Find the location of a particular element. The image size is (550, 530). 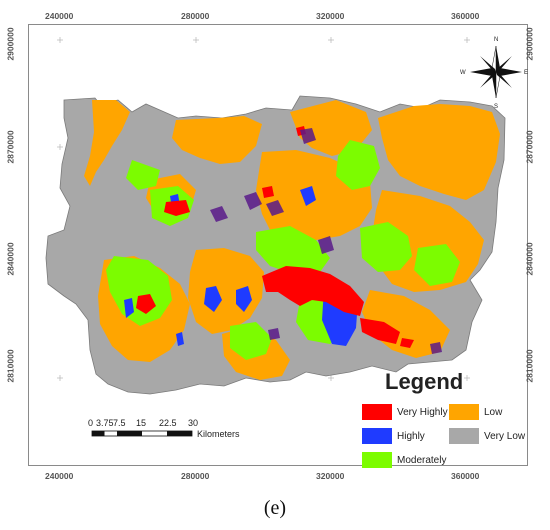

compass-w: W is located at coordinates (463, 73).